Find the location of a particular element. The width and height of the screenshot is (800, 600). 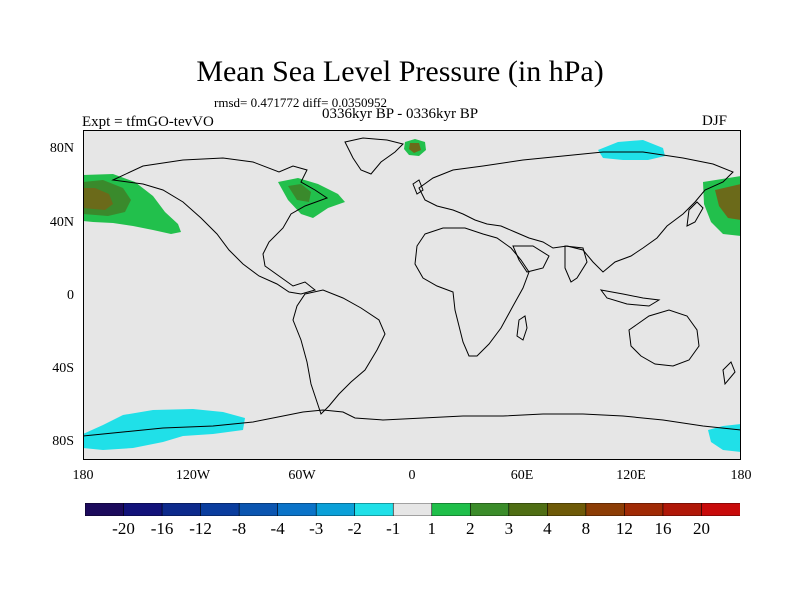

plot-title: Mean Sea Level Pressure (in hPa) is located at coordinates (400, 71).